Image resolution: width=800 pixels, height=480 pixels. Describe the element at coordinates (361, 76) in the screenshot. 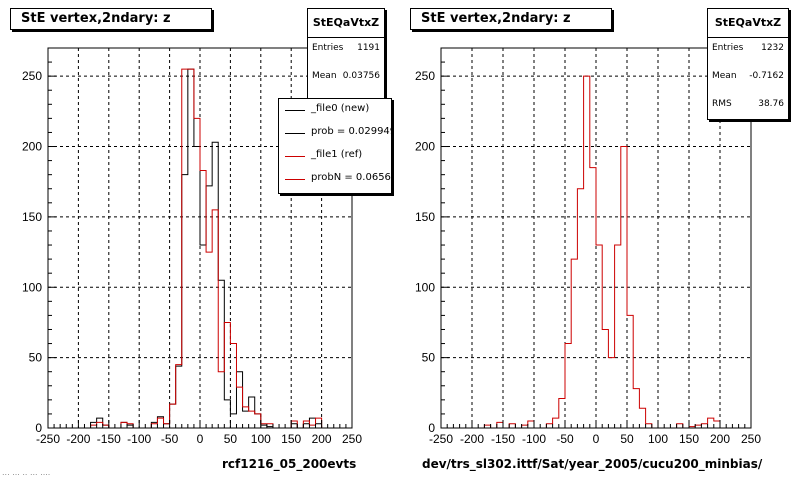

I see `stats-value: 0.03756` at that location.